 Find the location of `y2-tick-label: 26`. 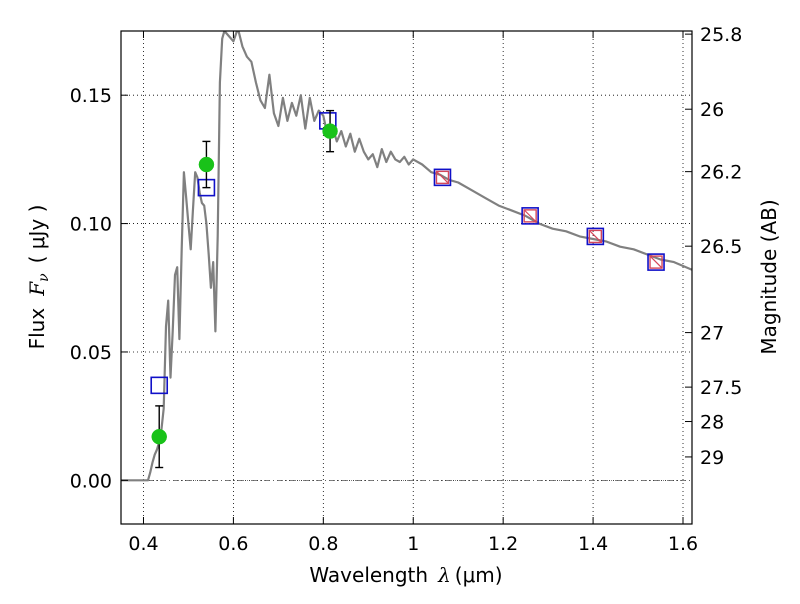

y2-tick-label: 26 is located at coordinates (712, 110).